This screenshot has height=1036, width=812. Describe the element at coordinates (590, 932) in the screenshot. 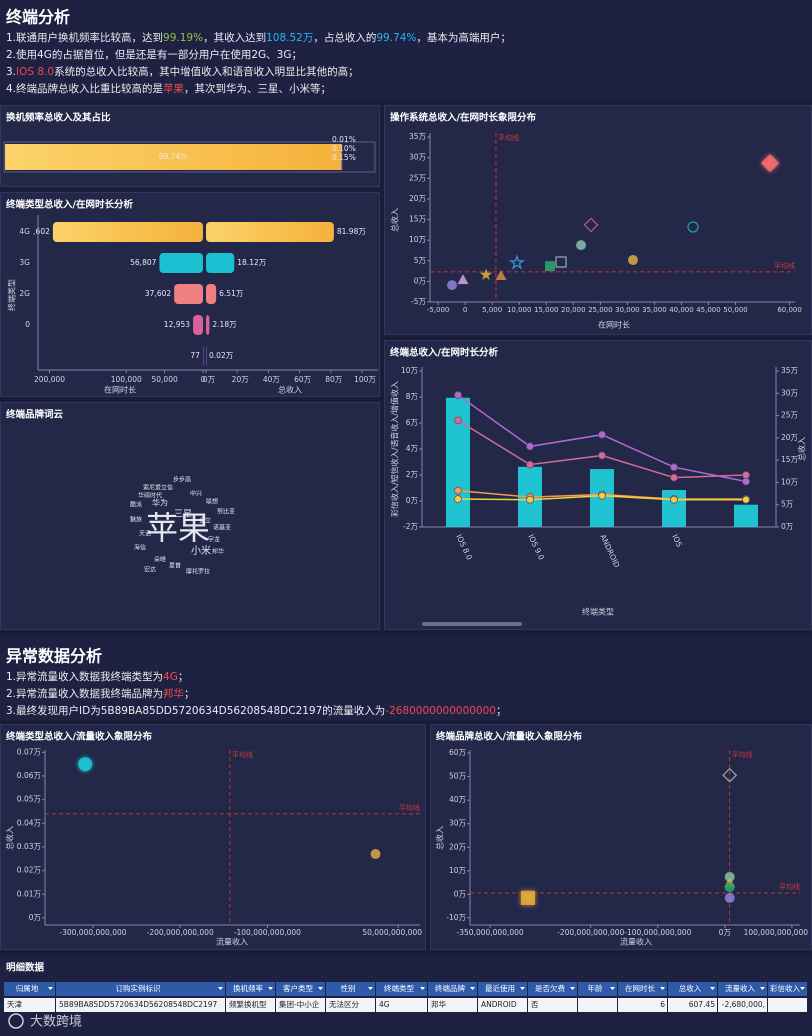

I see `x-tick-label: -200,000,000,000` at that location.